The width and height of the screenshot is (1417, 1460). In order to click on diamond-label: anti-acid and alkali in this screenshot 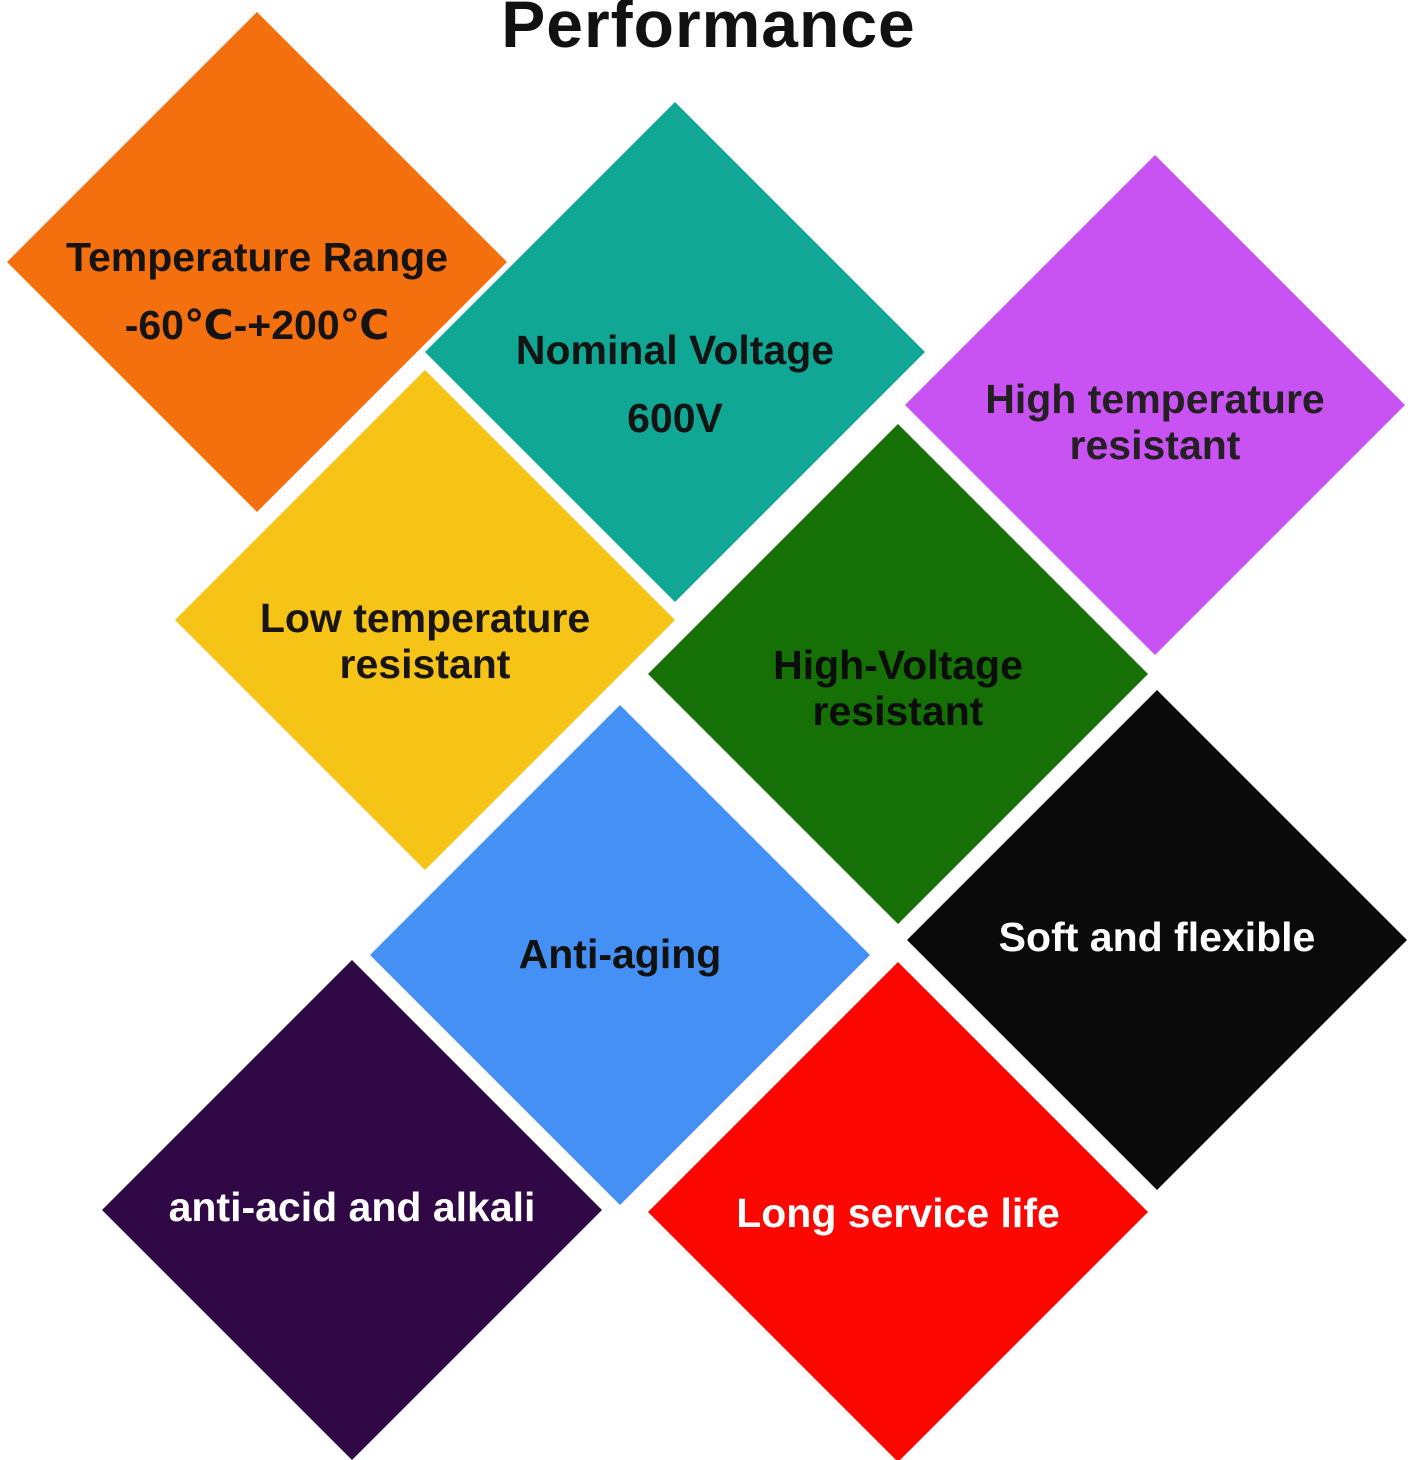, I will do `click(352, 1207)`.